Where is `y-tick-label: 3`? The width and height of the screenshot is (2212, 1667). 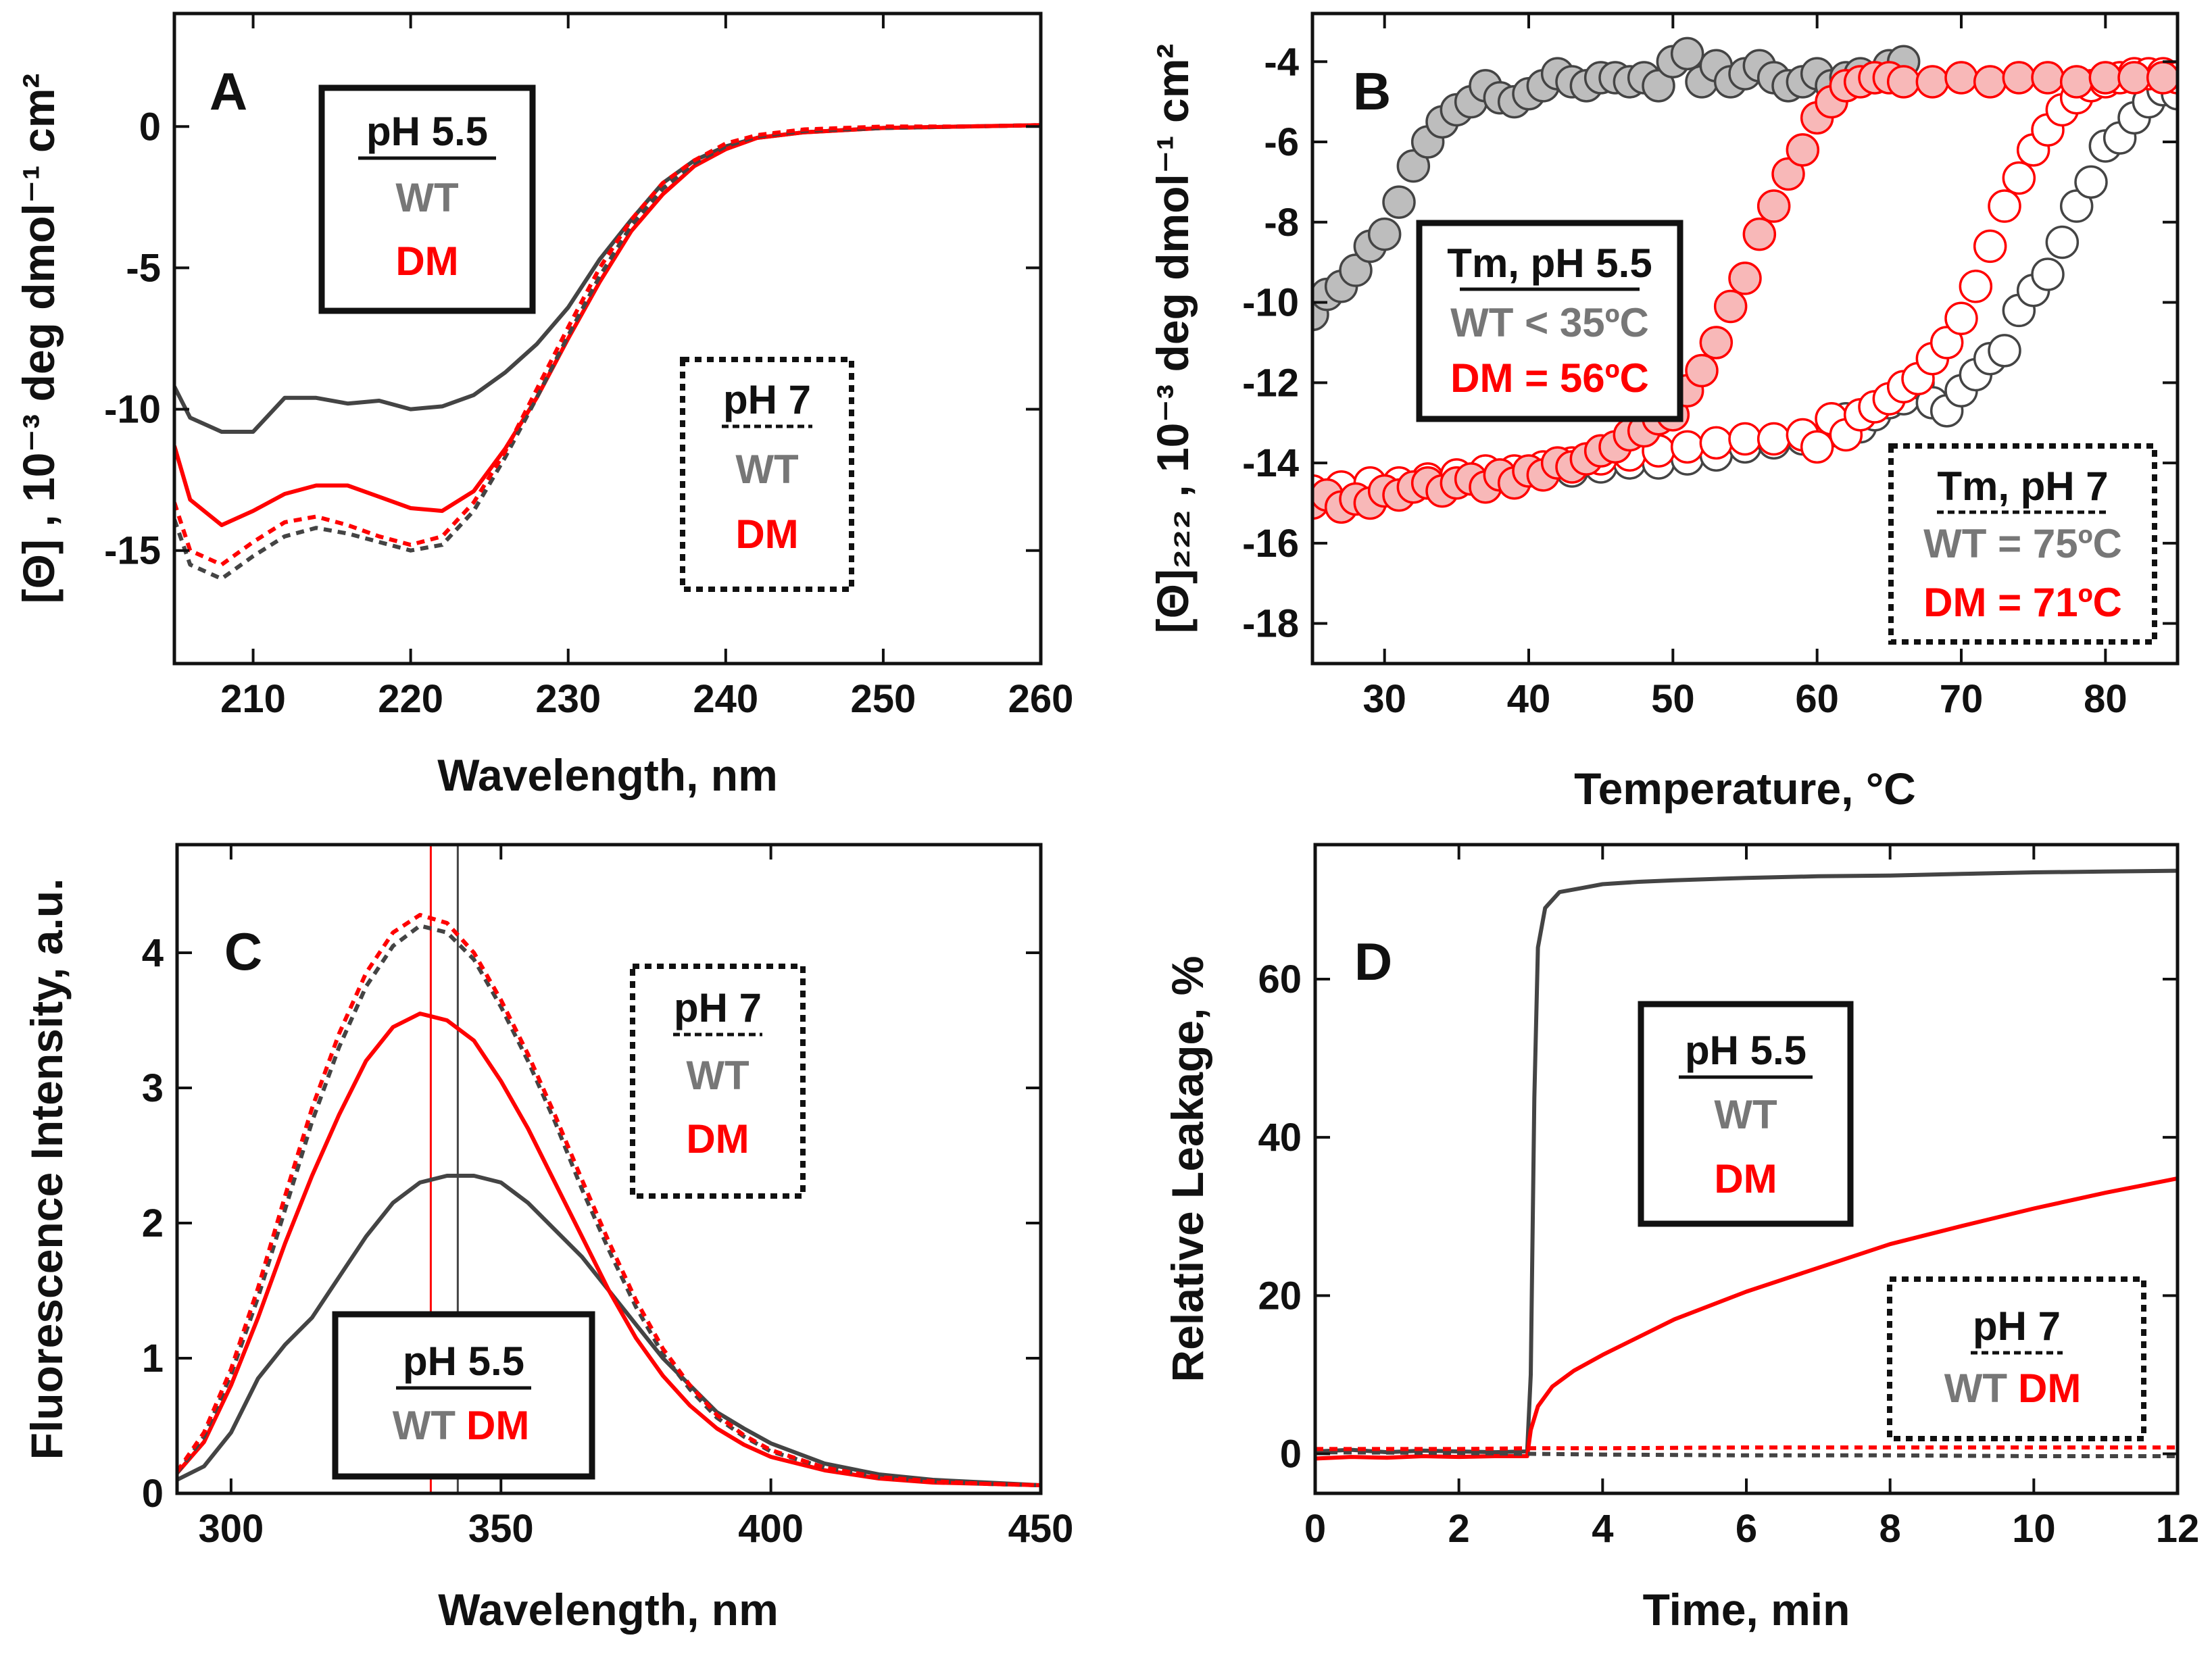
y-tick-label: 3 is located at coordinates (153, 1088).